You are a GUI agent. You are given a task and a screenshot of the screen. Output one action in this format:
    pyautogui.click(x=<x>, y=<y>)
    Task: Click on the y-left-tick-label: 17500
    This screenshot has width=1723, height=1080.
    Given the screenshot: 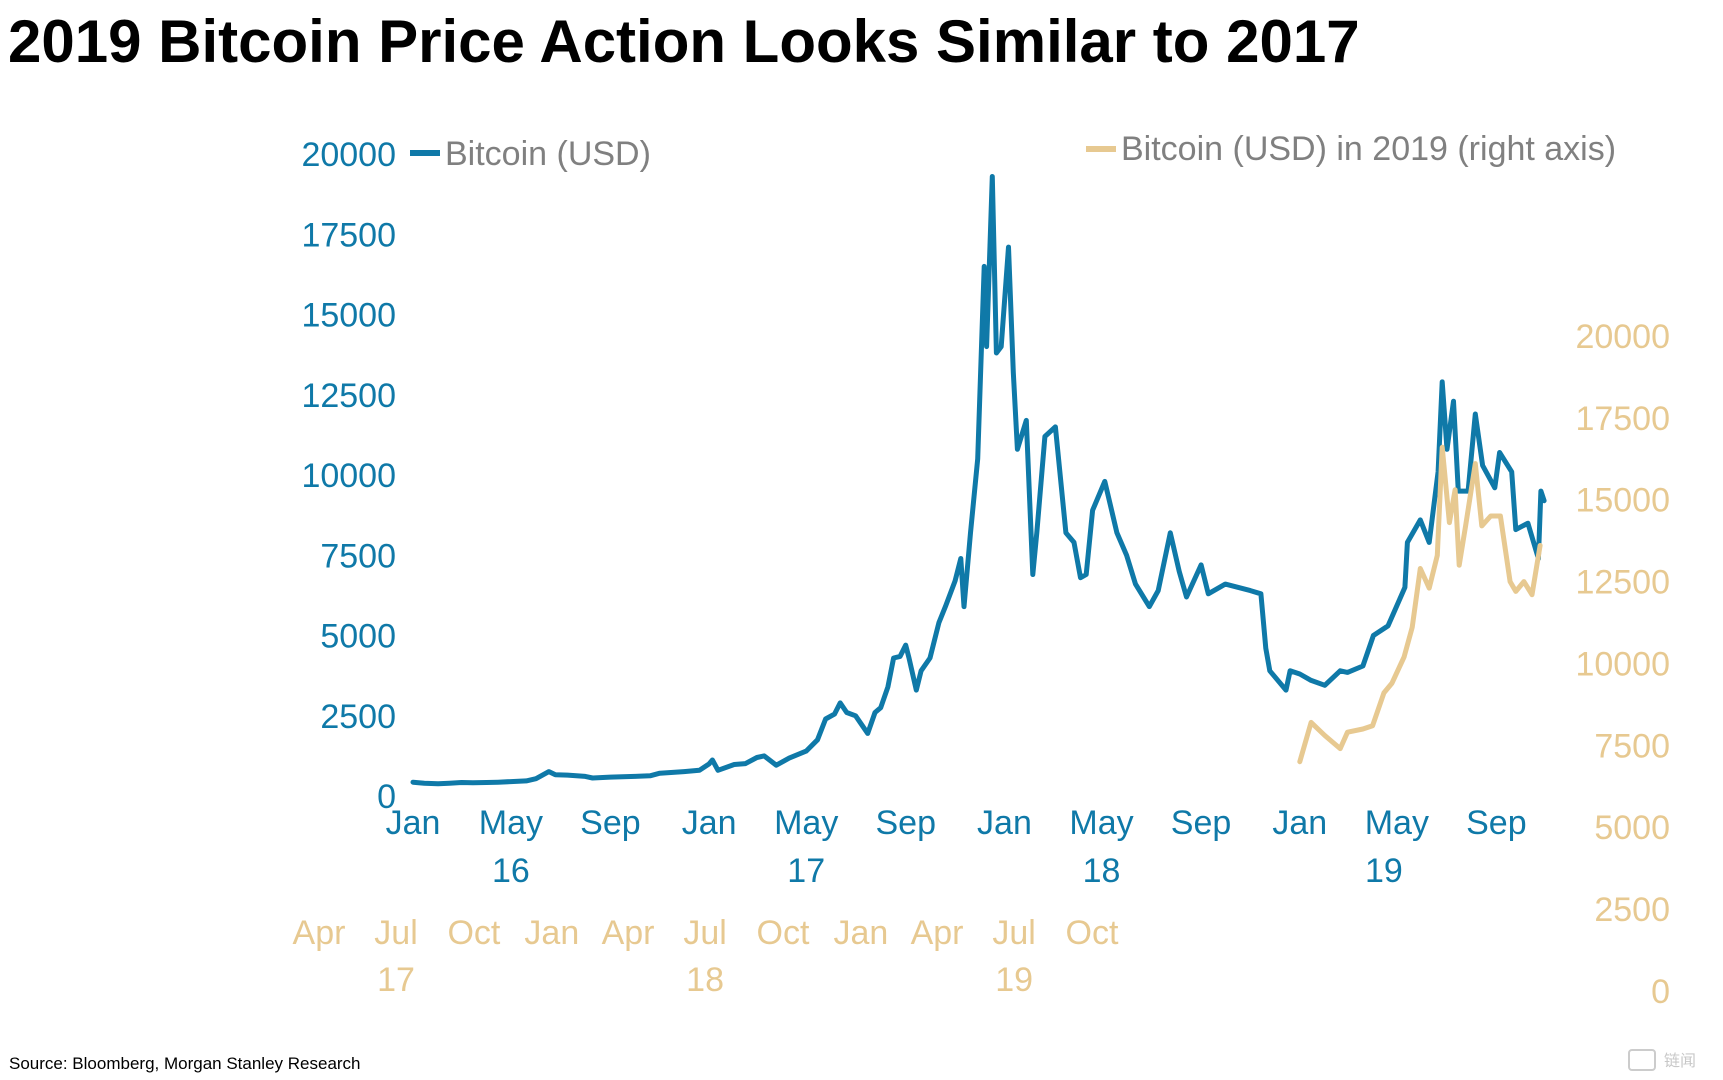 What is the action you would take?
    pyautogui.click(x=348, y=235)
    